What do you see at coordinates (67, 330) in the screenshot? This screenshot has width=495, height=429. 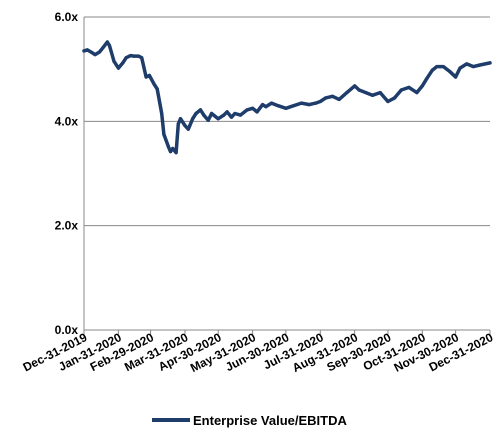 I see `y-tick-label: 0.0x` at bounding box center [67, 330].